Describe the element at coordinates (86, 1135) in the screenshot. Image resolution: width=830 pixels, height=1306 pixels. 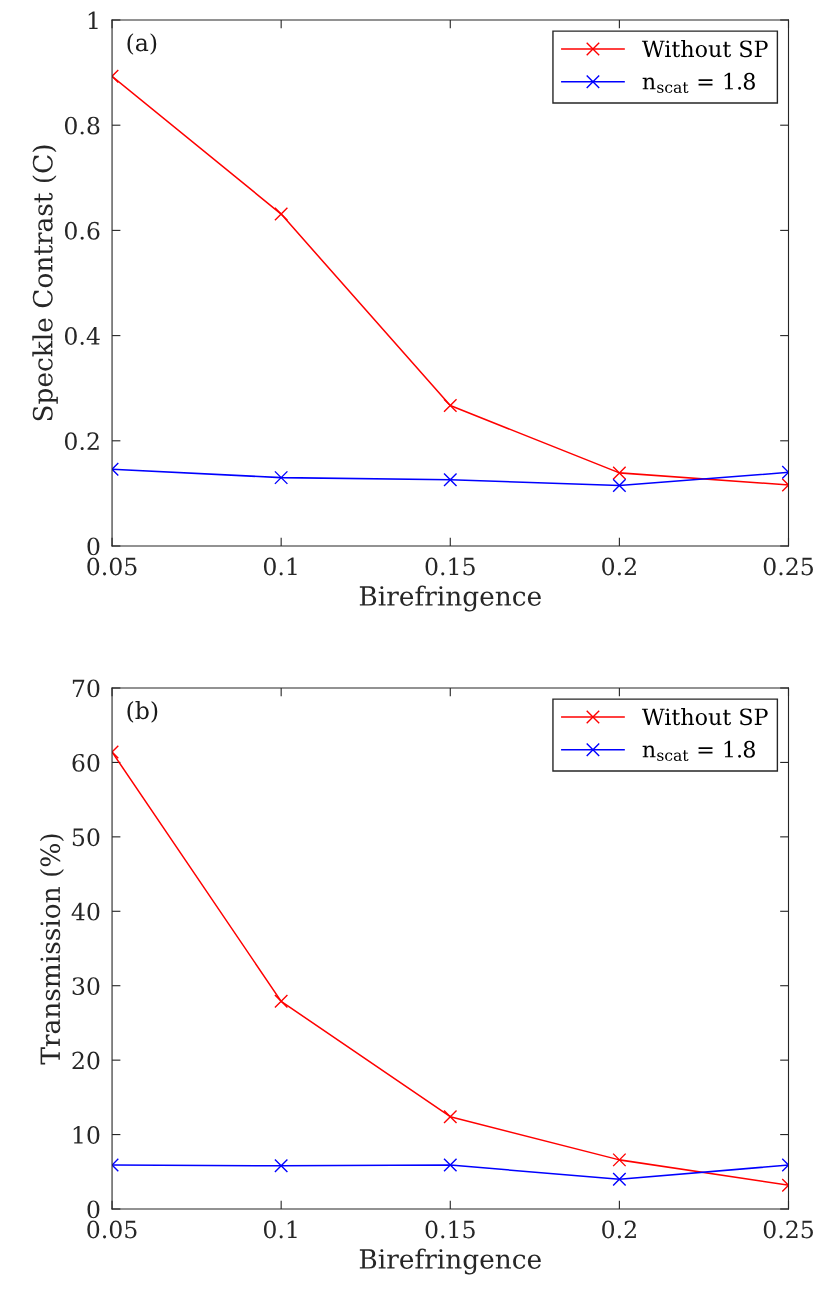
I see `y-tick-label: 10` at that location.